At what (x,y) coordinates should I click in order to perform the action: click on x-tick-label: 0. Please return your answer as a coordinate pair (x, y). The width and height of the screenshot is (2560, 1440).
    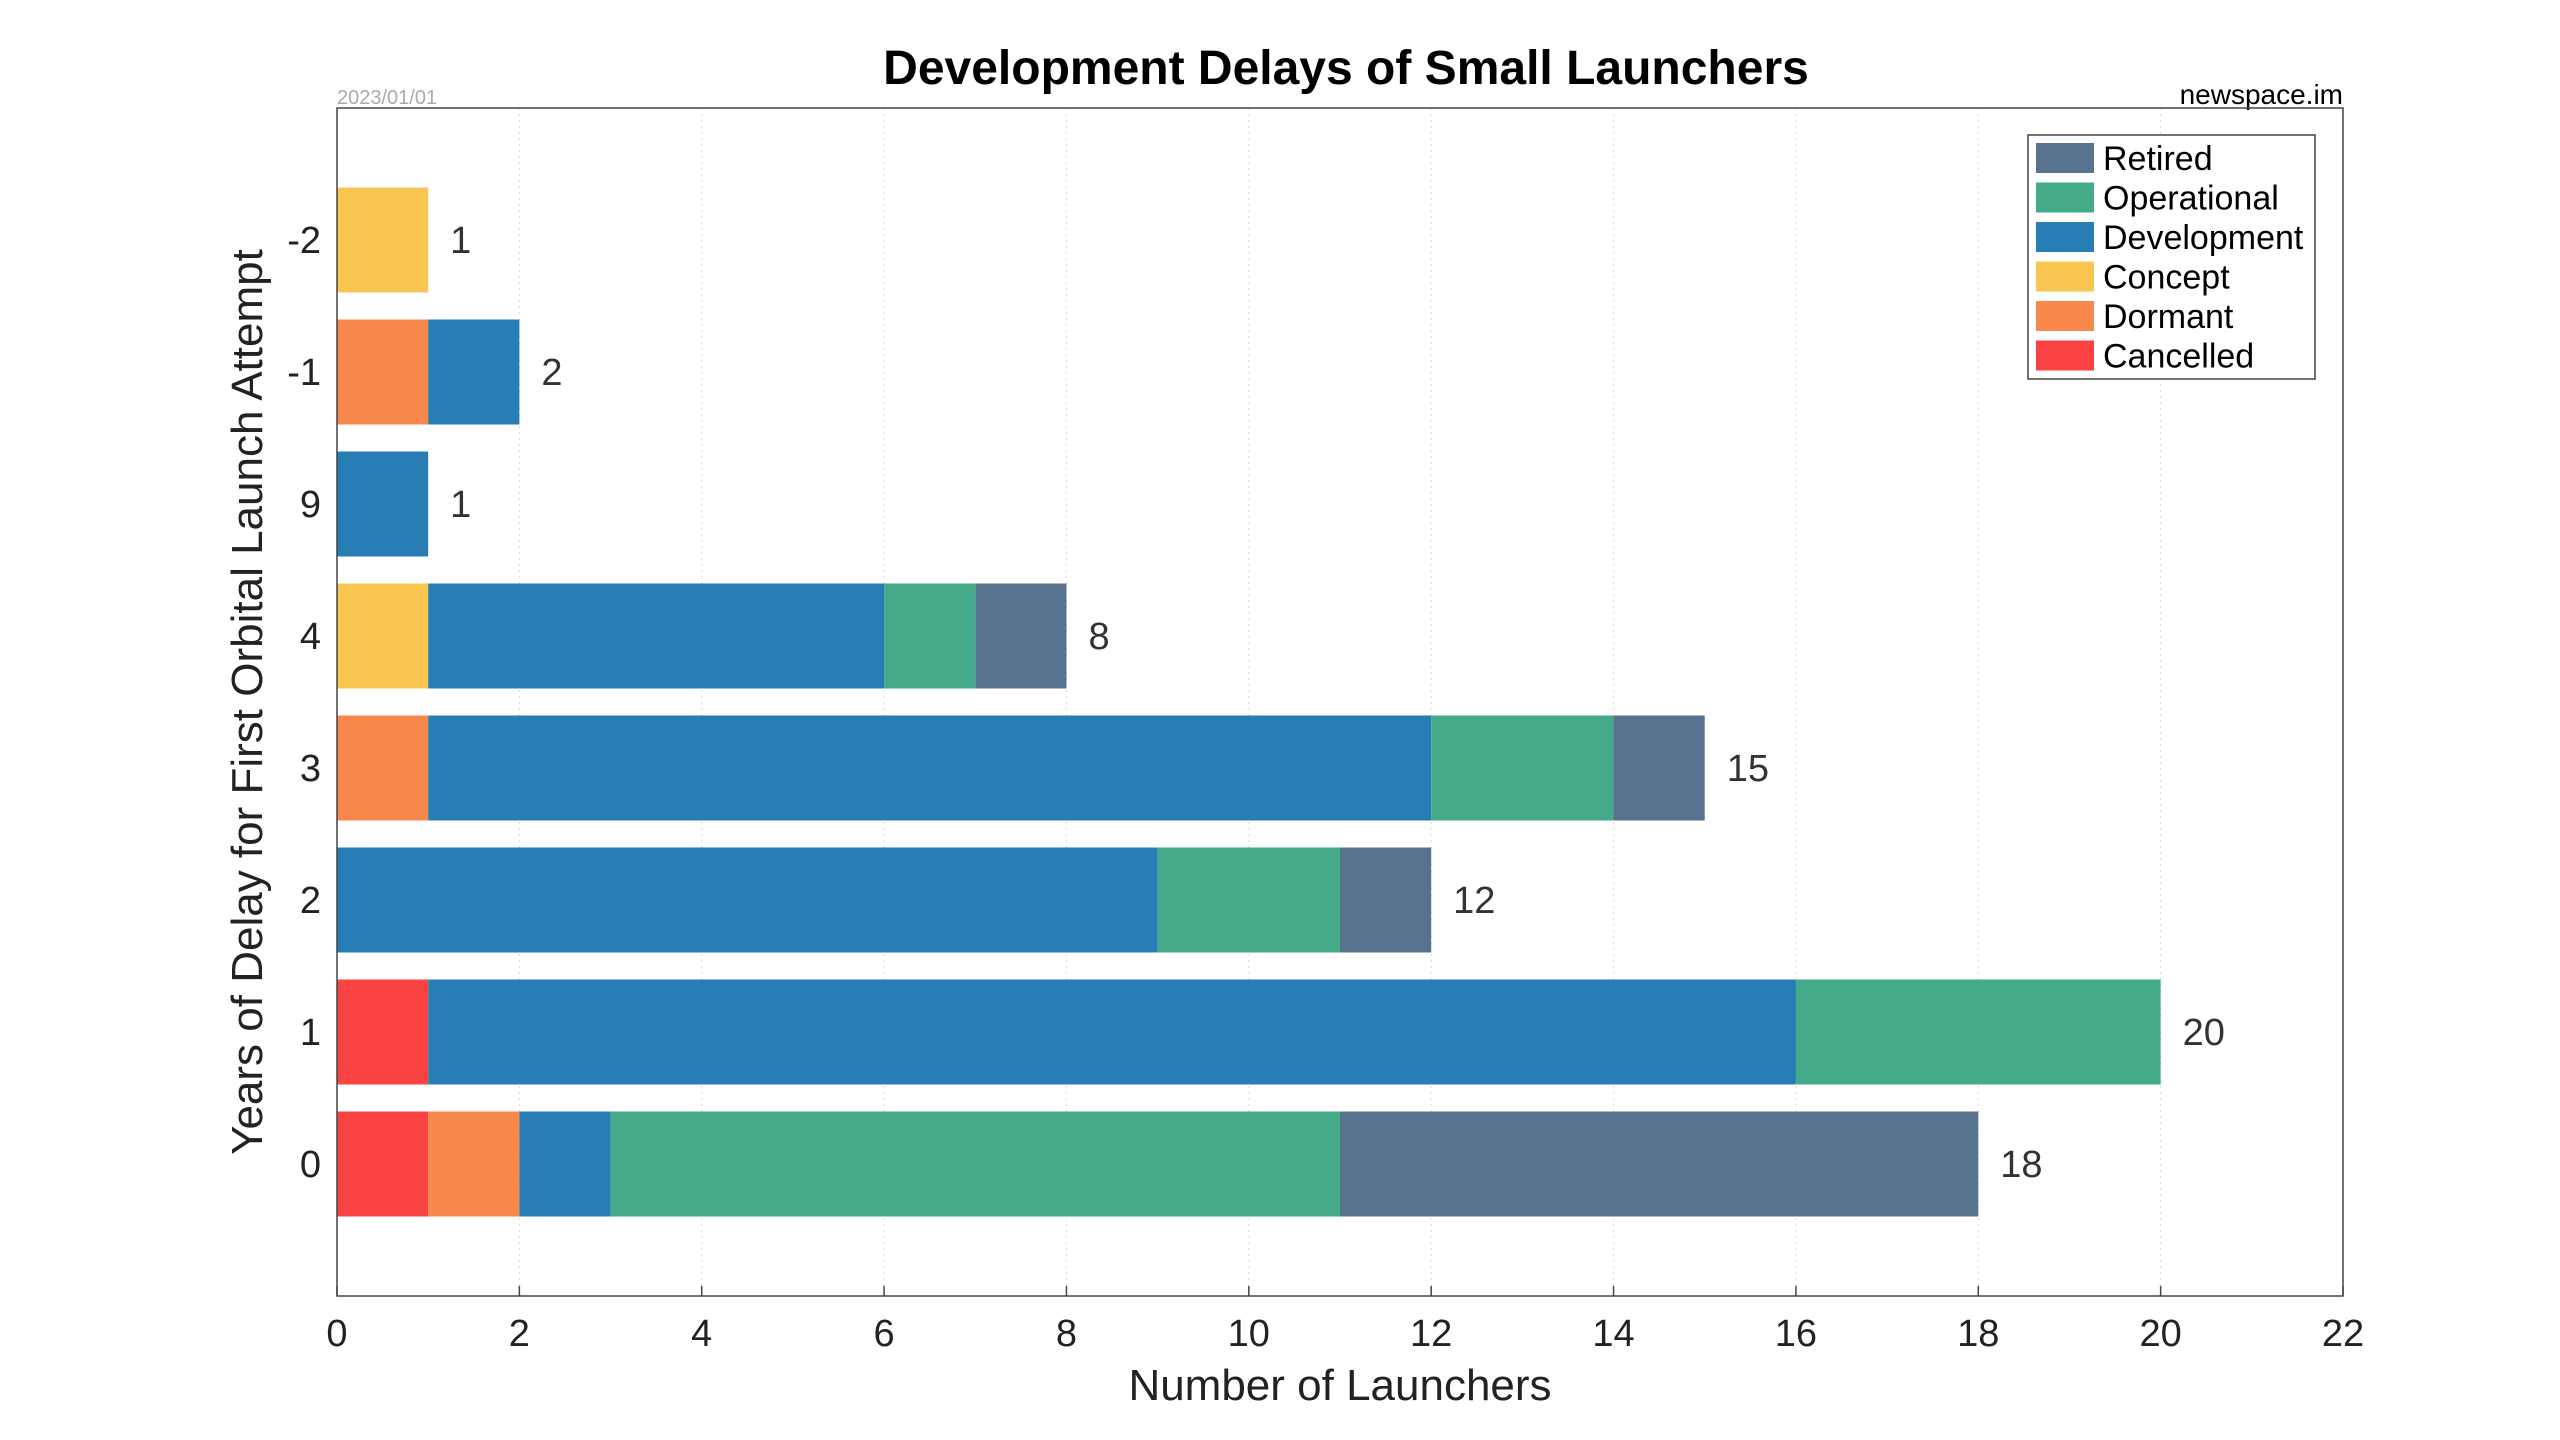
    Looking at the image, I should click on (336, 1334).